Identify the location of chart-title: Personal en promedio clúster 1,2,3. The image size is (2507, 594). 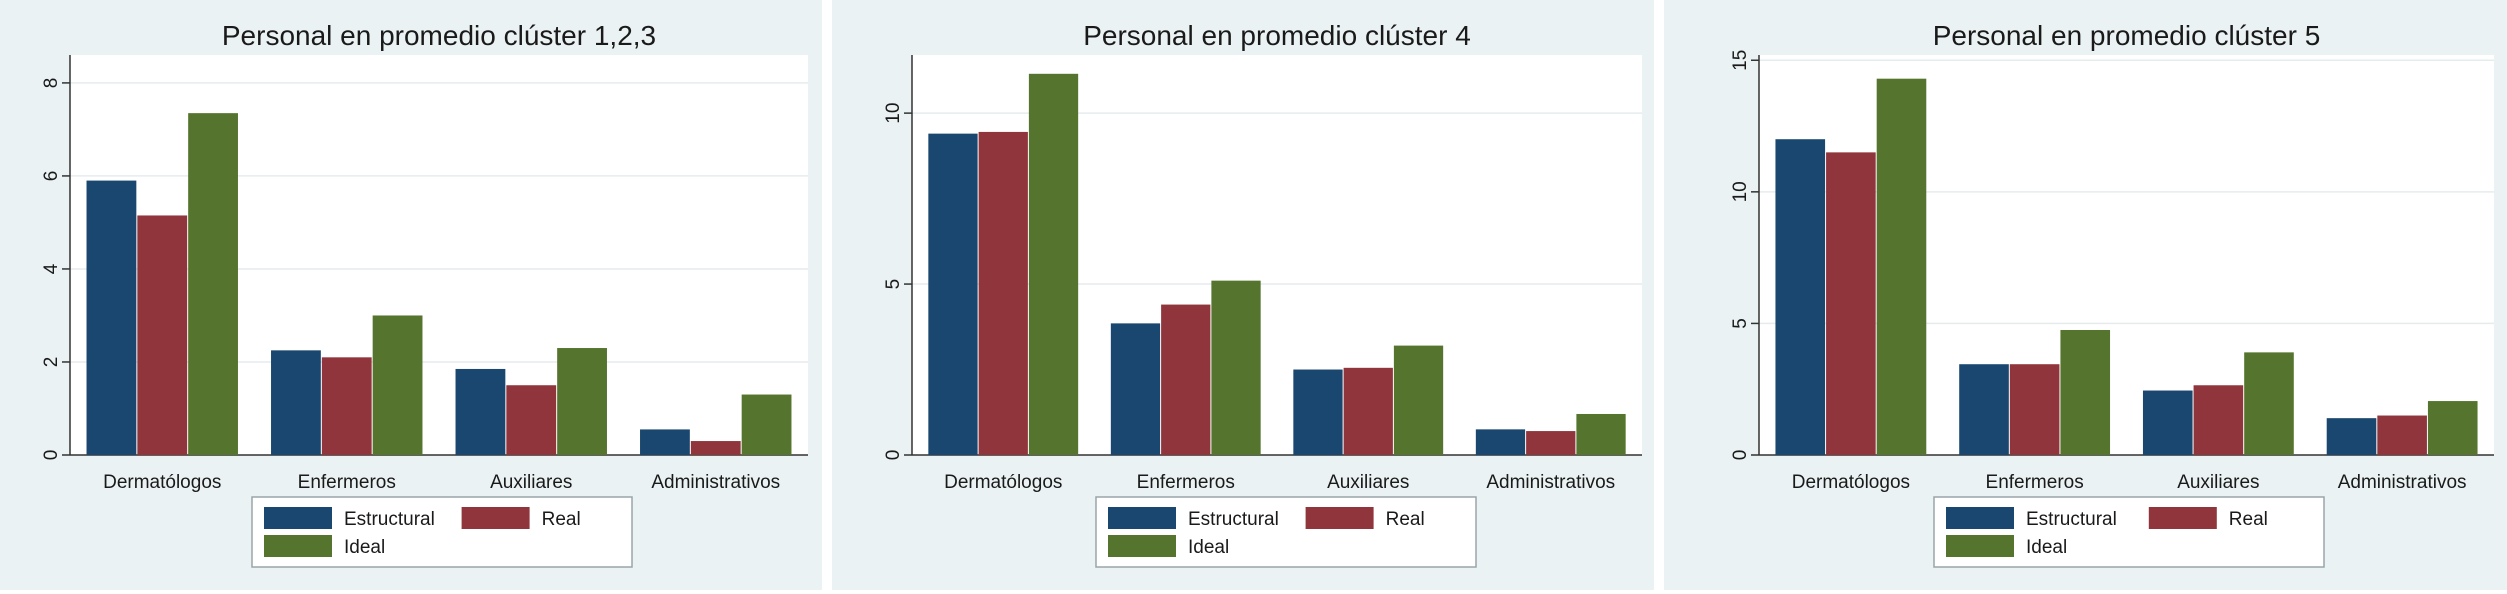
(439, 35).